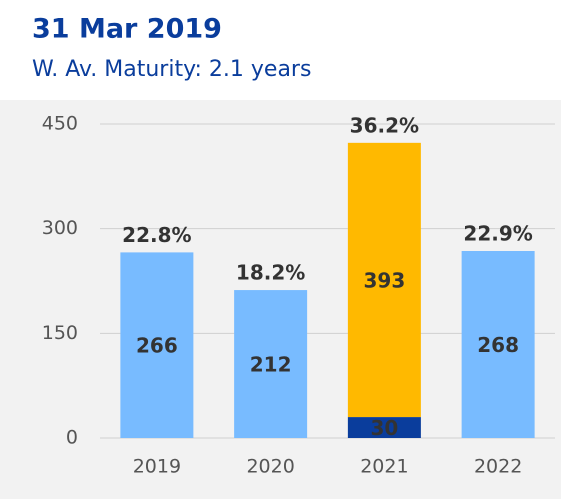  What do you see at coordinates (384, 125) in the screenshot?
I see `total-label: 36.2%` at bounding box center [384, 125].